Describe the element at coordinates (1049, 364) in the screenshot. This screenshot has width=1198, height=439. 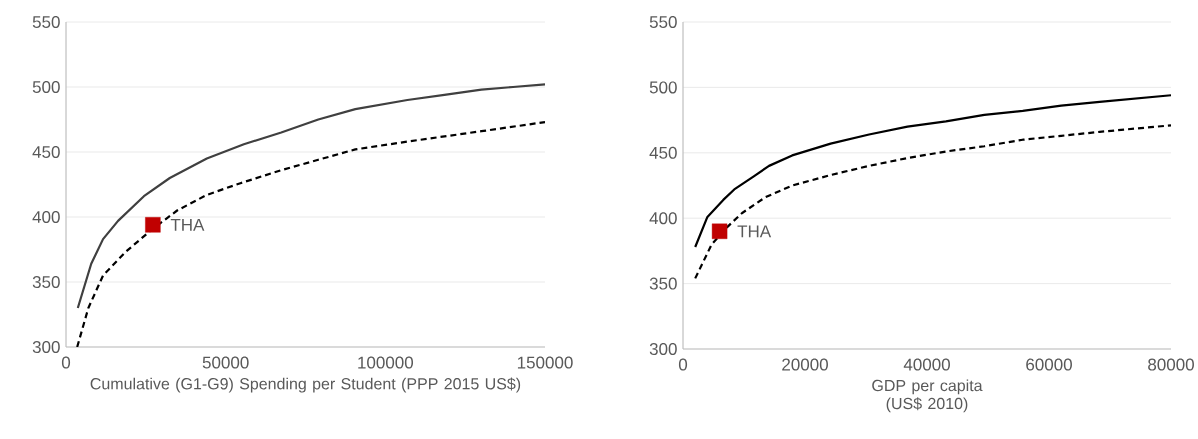
I see `x-tick-label: 60000` at that location.